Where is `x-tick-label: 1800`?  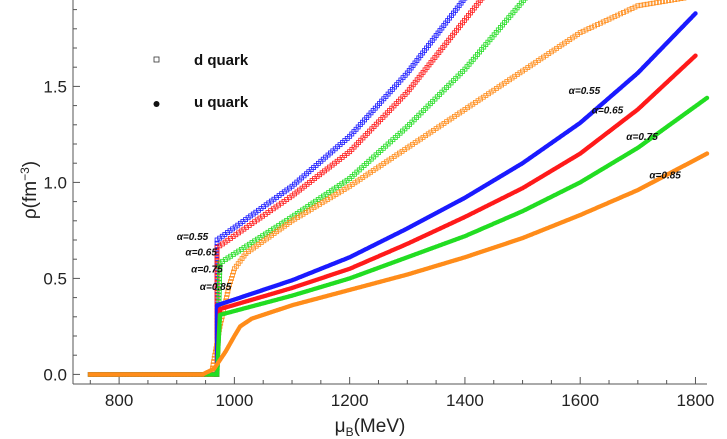 x-tick-label: 1800 is located at coordinates (696, 400).